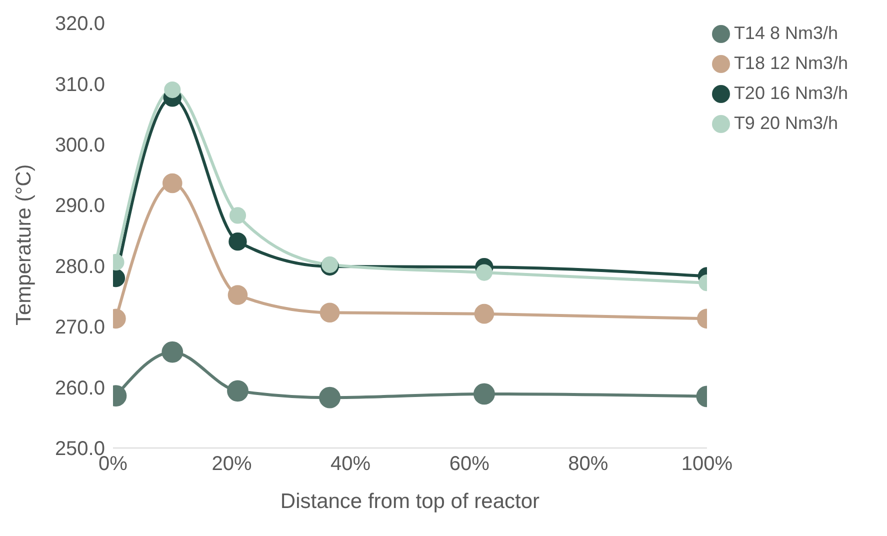  I want to click on y-tick-label: 260.0, so click(79, 388).